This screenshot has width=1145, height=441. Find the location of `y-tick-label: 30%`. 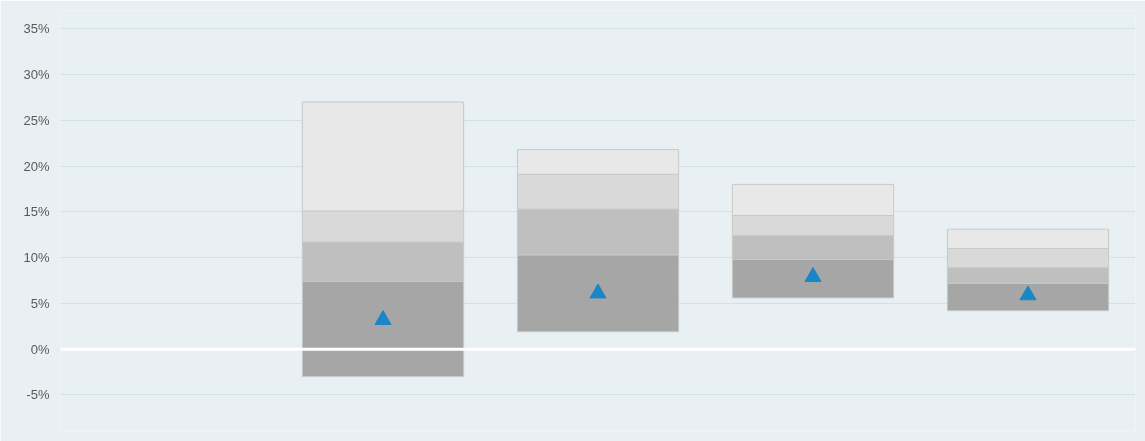

y-tick-label: 30% is located at coordinates (36, 75).